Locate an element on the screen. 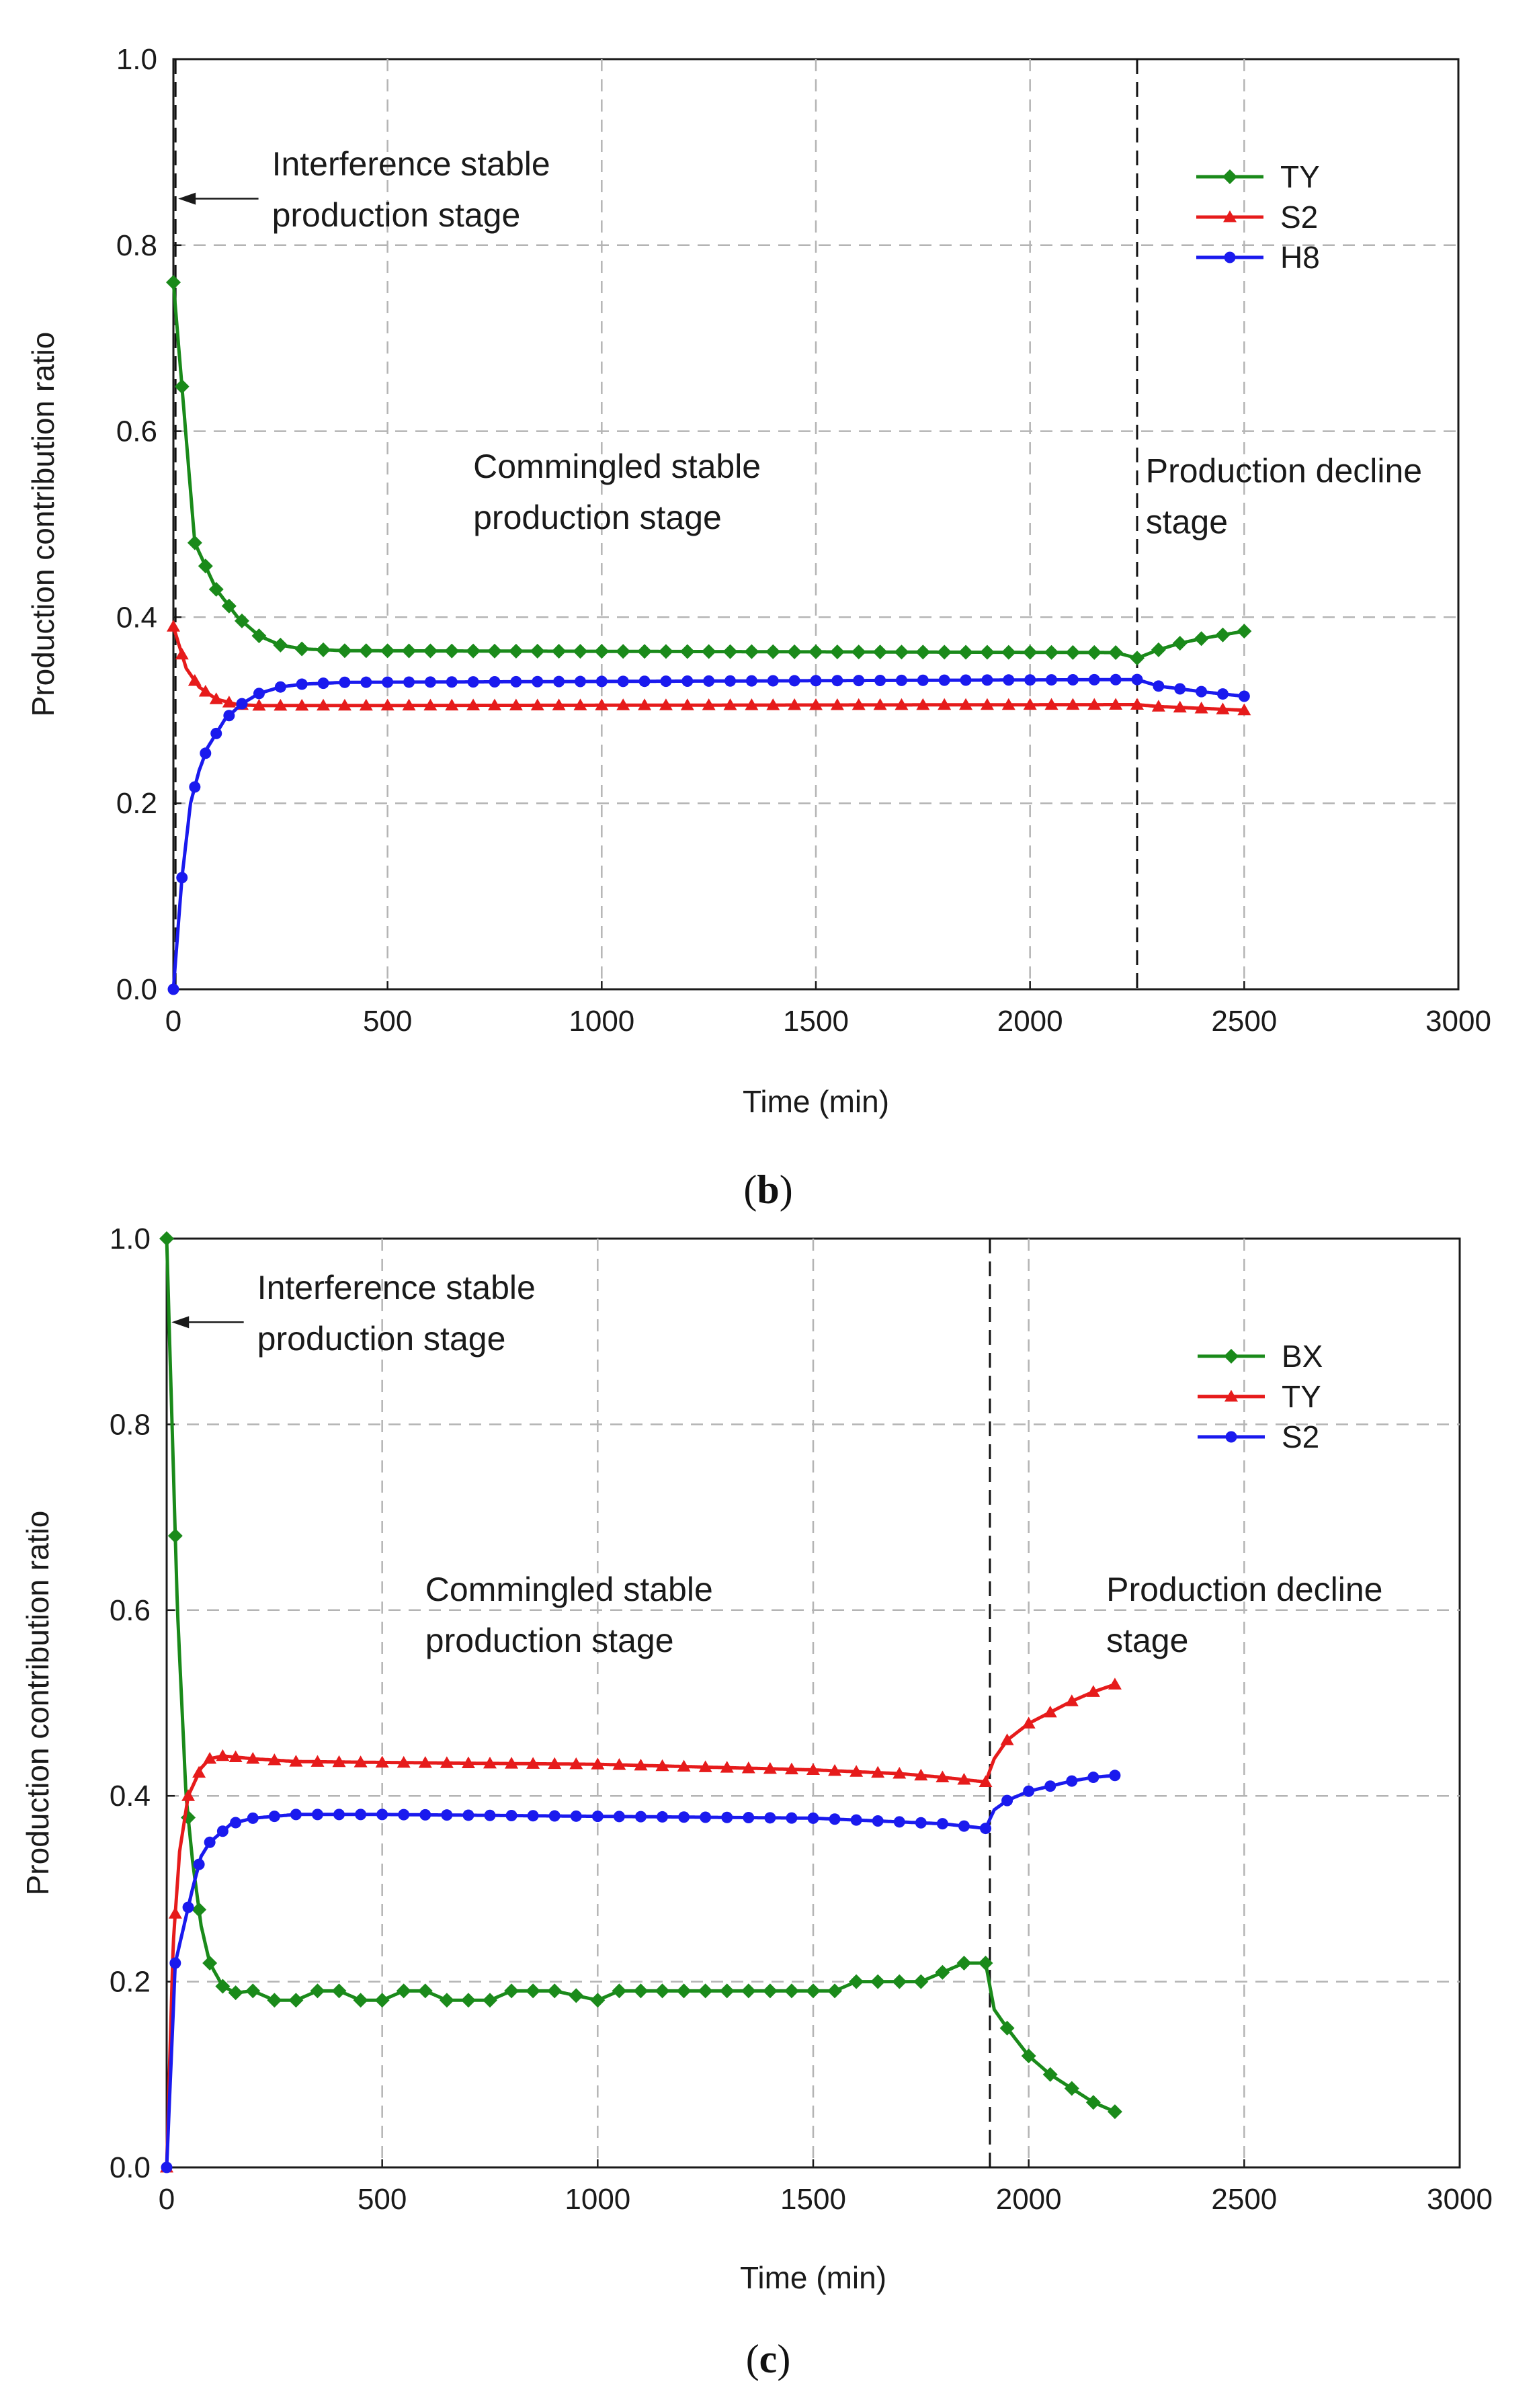 This screenshot has width=1537, height=2408. annotation-arrowhead is located at coordinates (180, 1322).